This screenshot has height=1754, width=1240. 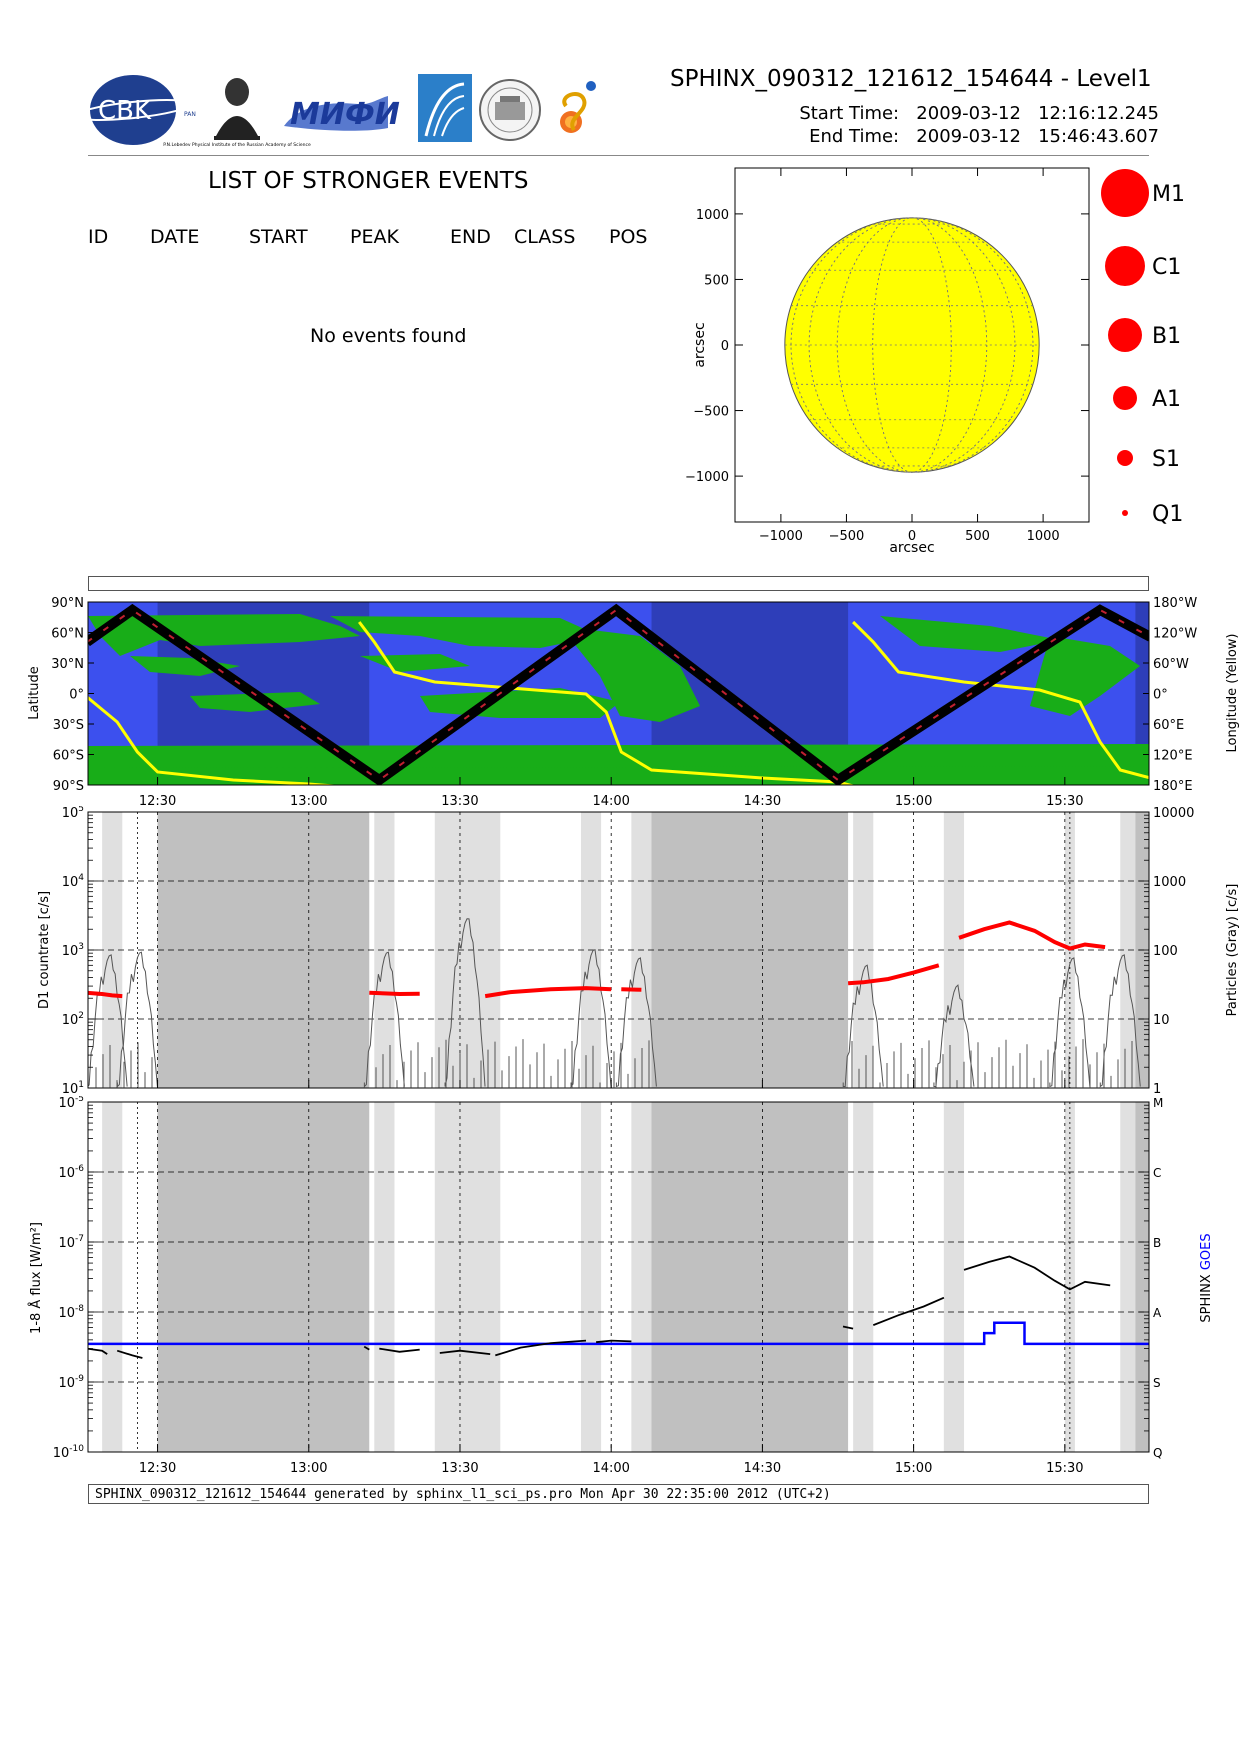 I want to click on no-events-message: No events found, so click(x=388, y=336).